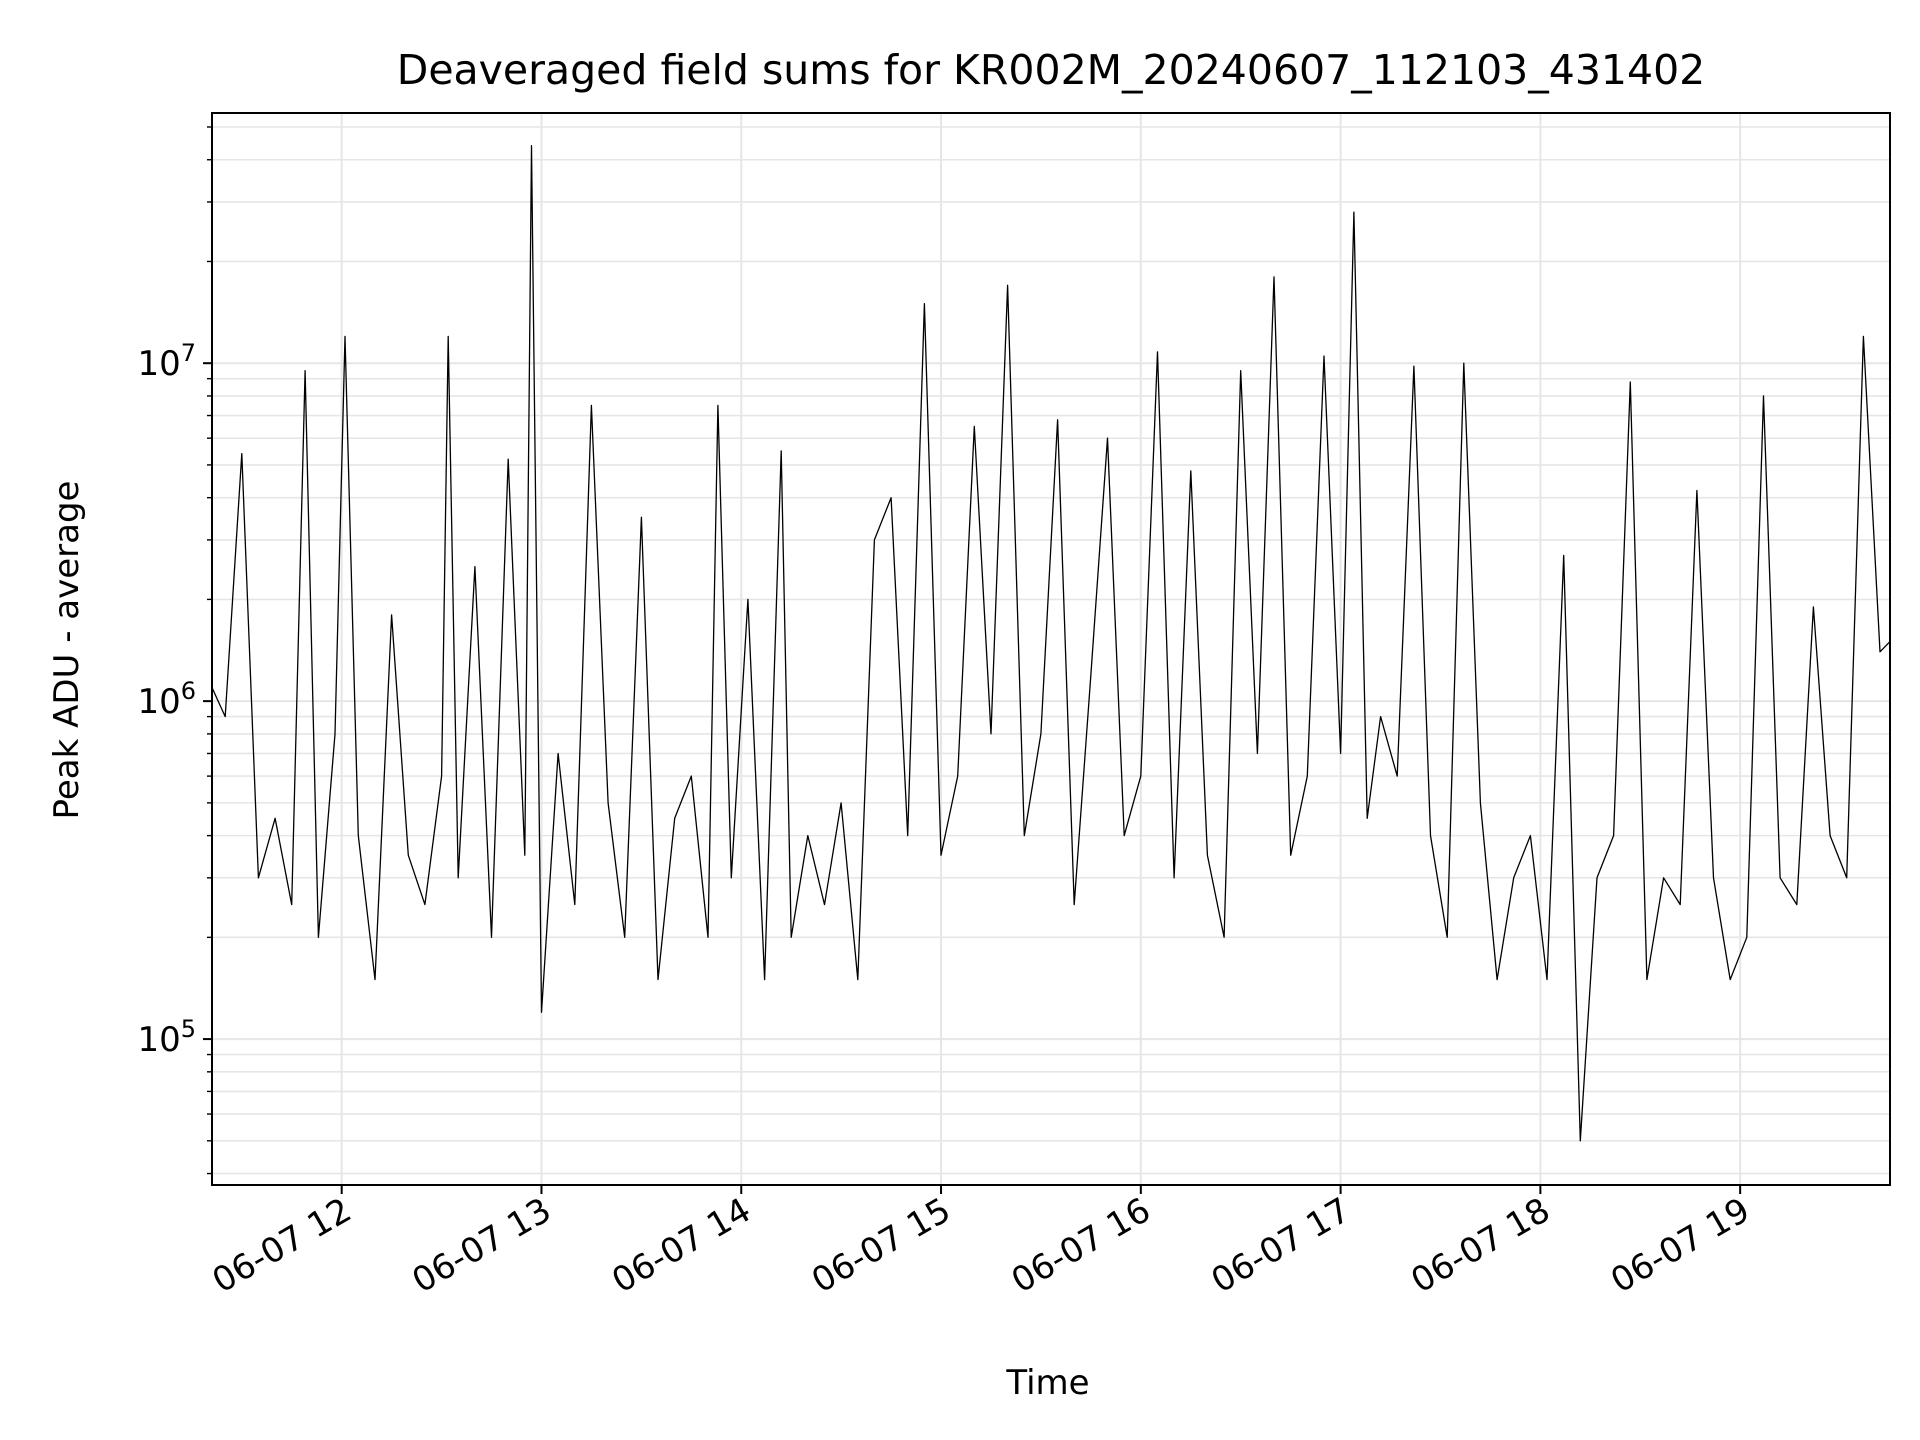  What do you see at coordinates (166, 699) in the screenshot?
I see `y-tick-label: 10⁶` at bounding box center [166, 699].